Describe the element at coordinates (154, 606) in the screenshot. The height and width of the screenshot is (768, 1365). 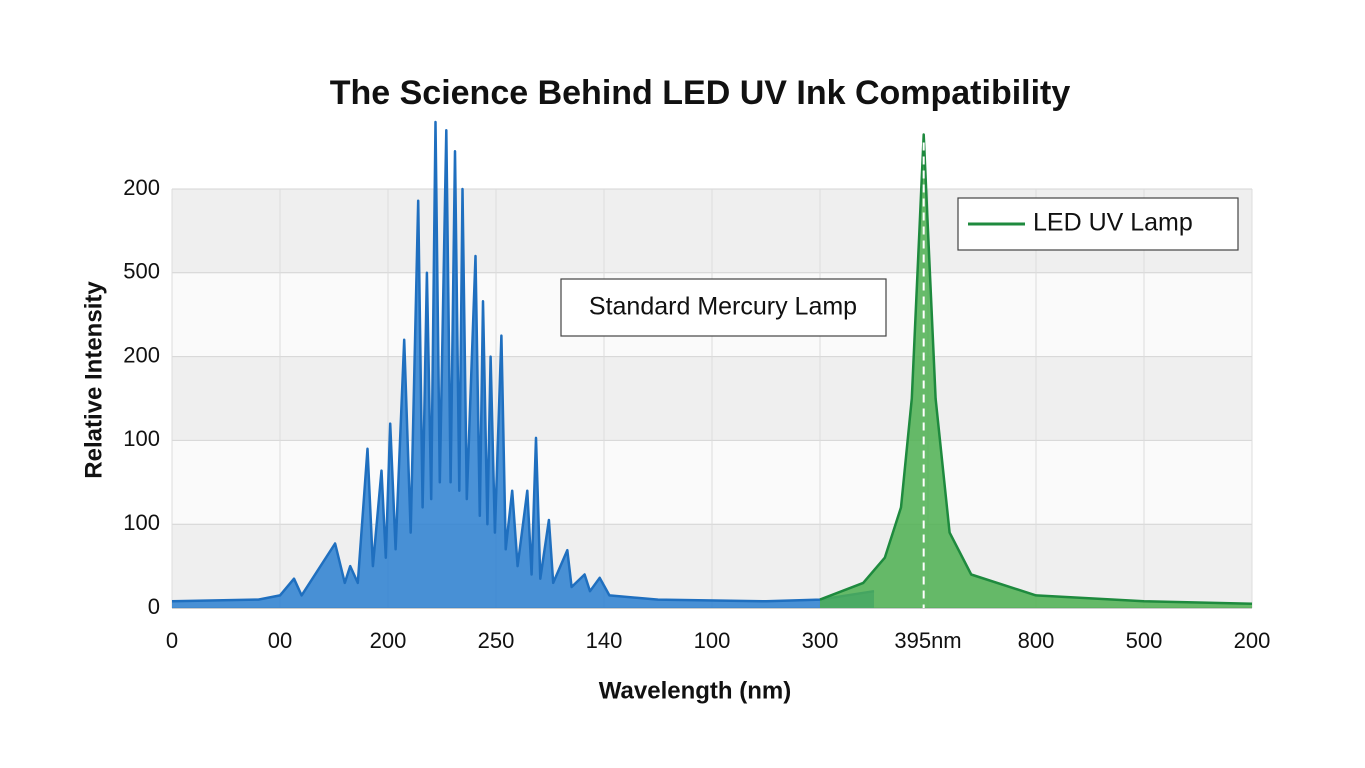
I see `y-tick-label: 0` at that location.